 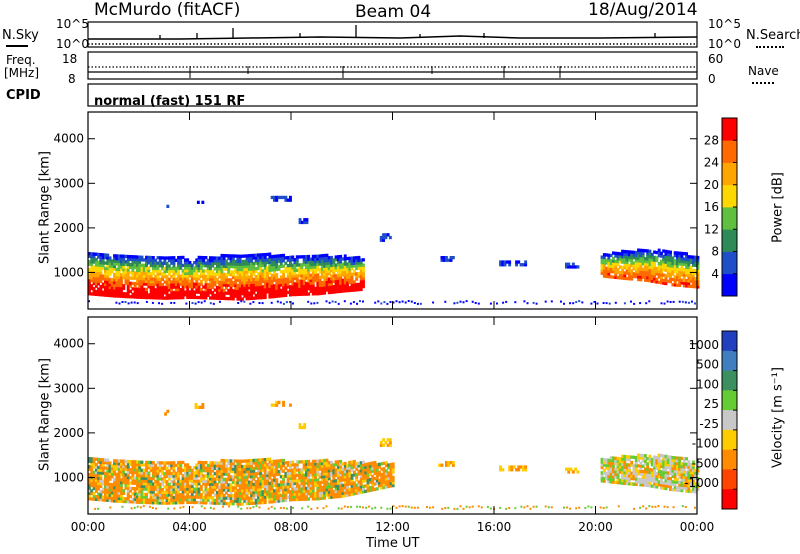 What do you see at coordinates (711, 140) in the screenshot?
I see `colorbar-tick-label: 28` at bounding box center [711, 140].